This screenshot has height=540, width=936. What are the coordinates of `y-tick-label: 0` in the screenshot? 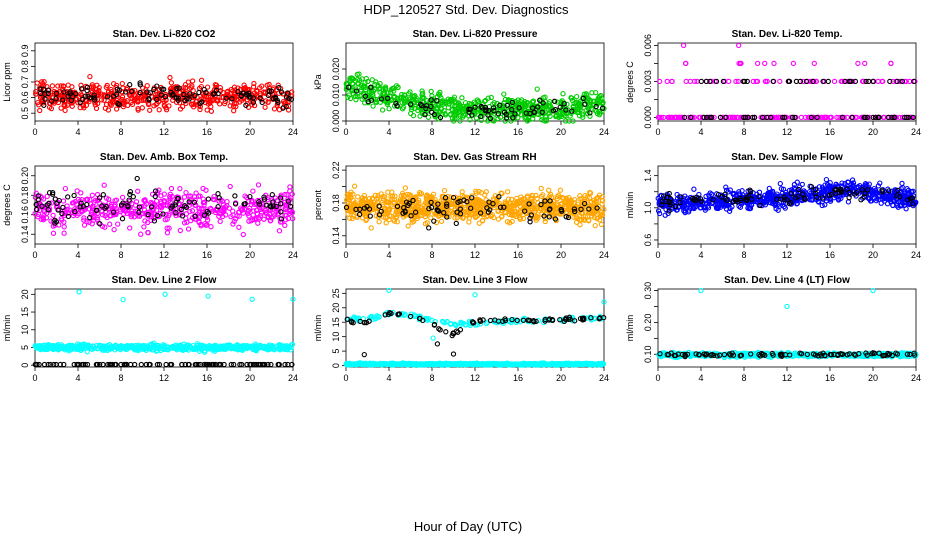 It's located at (336, 365).